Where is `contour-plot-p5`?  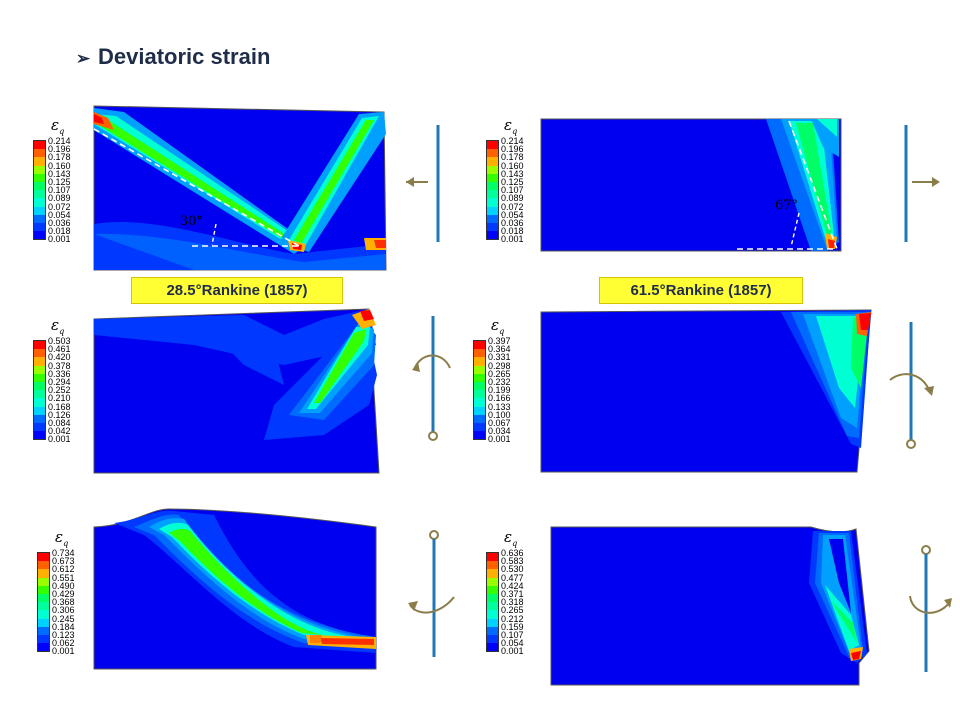
contour-plot-p5 is located at coordinates (235, 589).